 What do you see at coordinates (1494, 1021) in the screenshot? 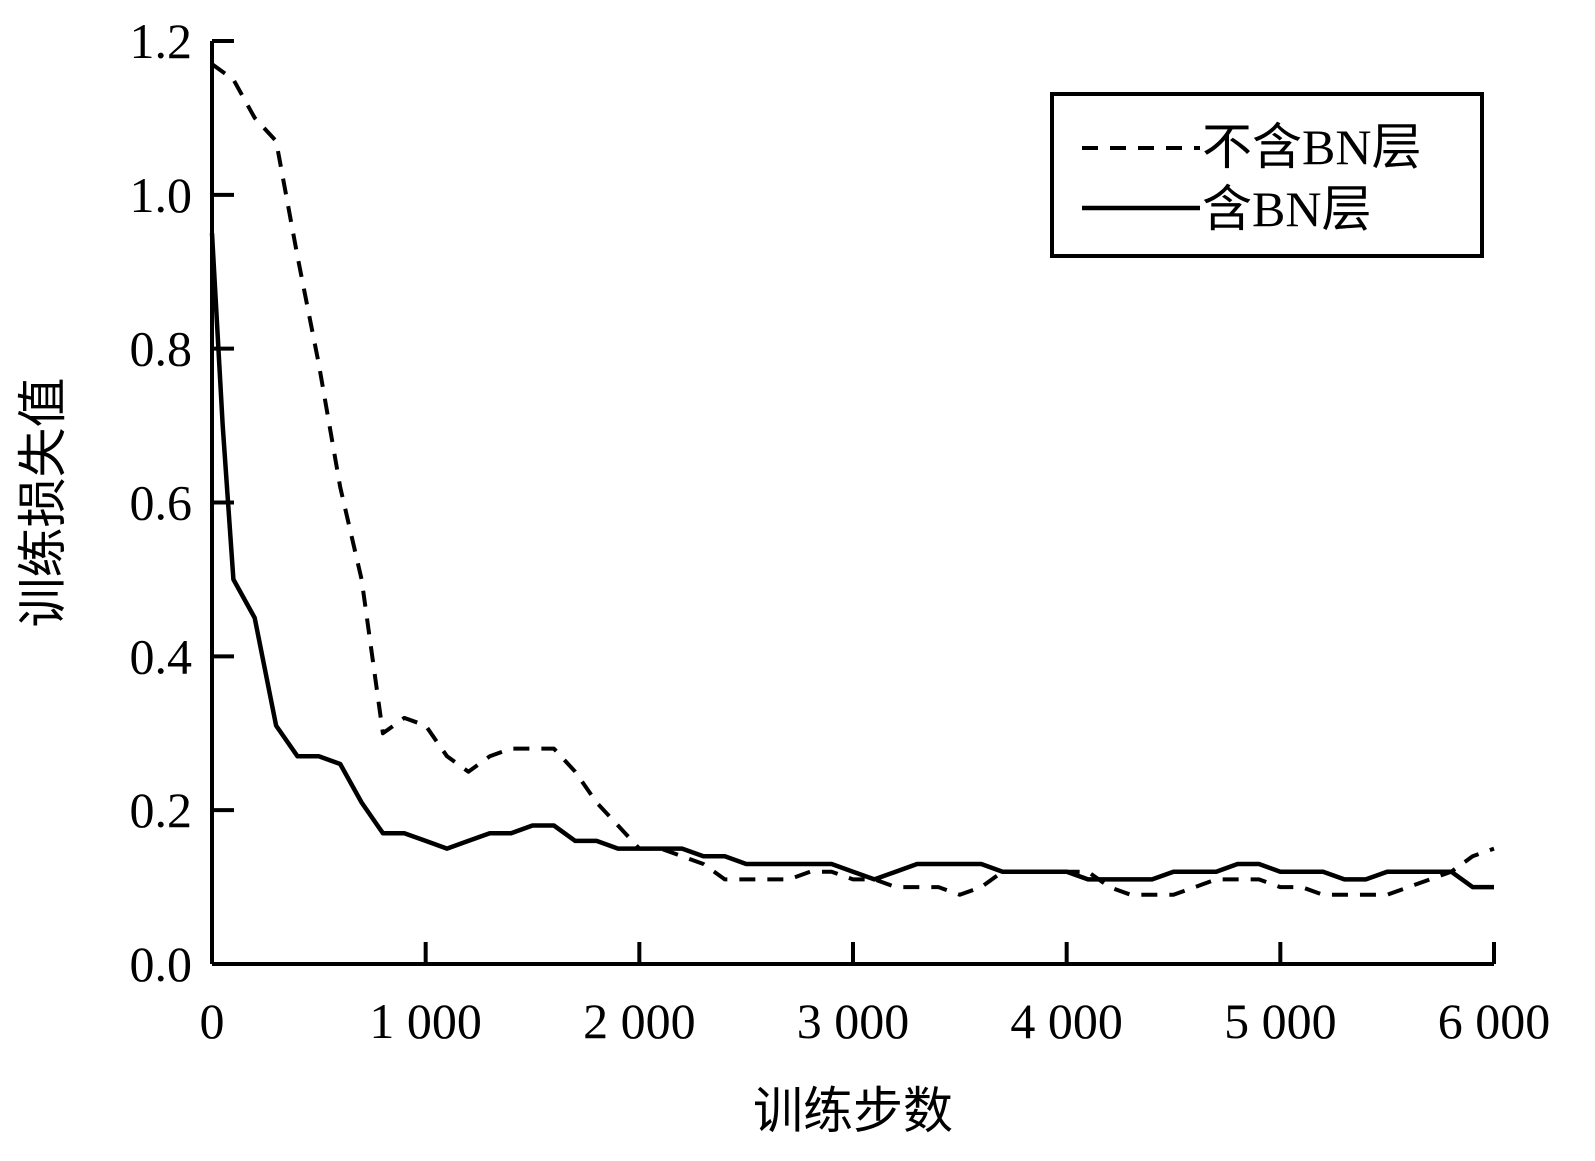
I see `x-tick-label: 6 000` at bounding box center [1494, 1021].